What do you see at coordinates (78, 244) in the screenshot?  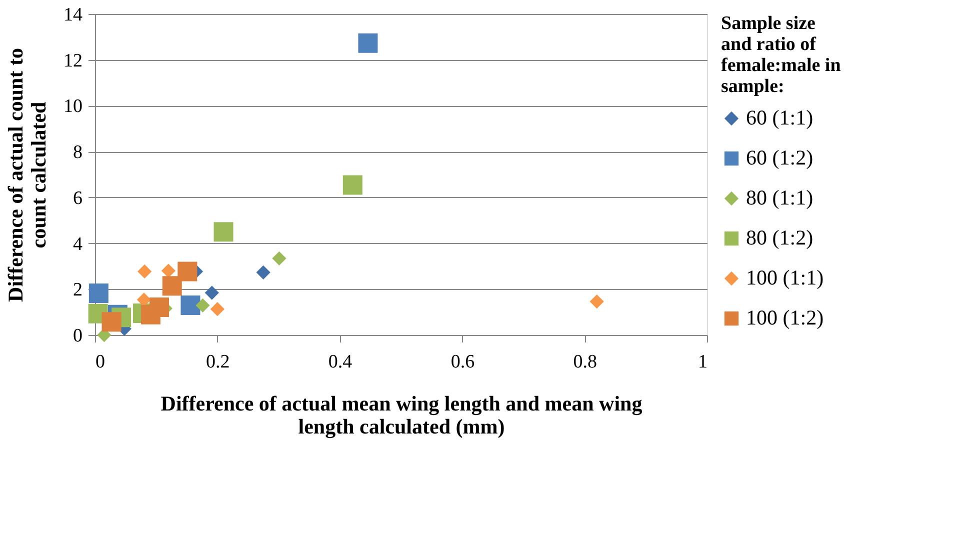 I see `y-tick-label: 4` at bounding box center [78, 244].